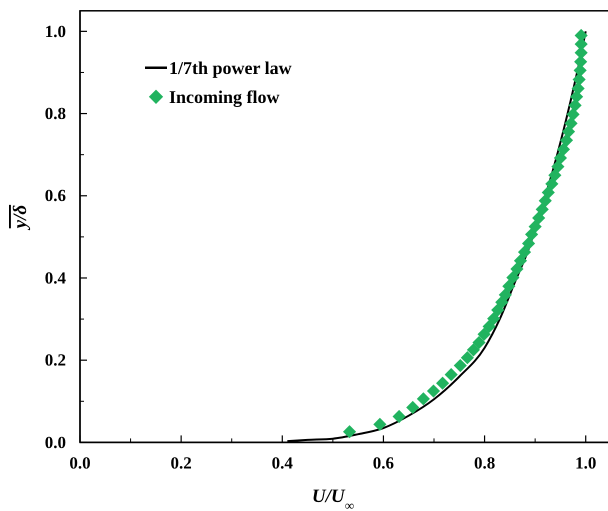 The width and height of the screenshot is (608, 511). What do you see at coordinates (55, 31) in the screenshot?
I see `y-tick-label: 1.0` at bounding box center [55, 31].